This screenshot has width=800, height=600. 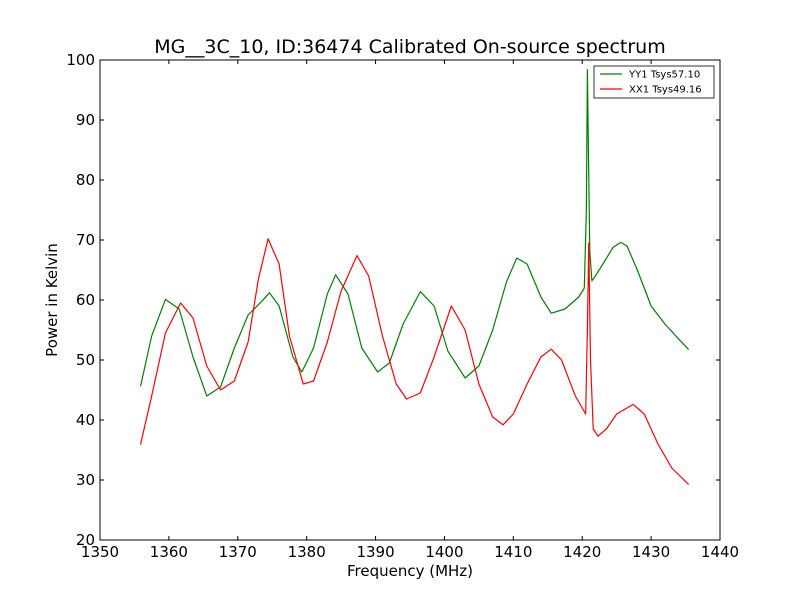 I want to click on x-tick-label: 1410, so click(x=513, y=552).